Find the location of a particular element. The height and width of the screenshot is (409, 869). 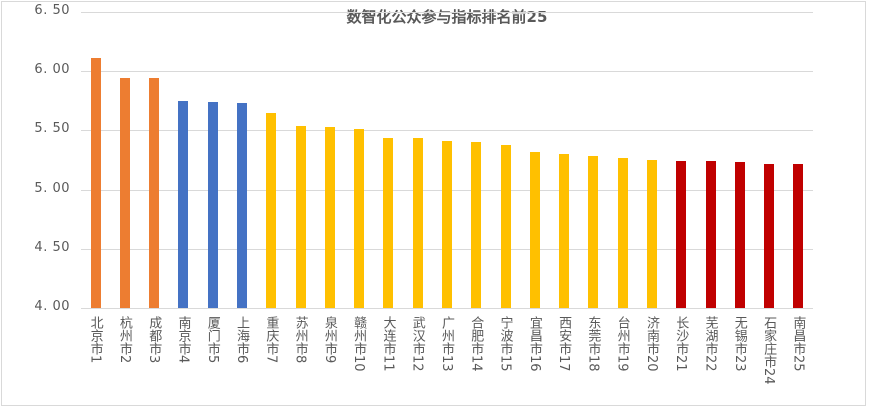

x-tick-label: 杭州市2 is located at coordinates (124, 340).